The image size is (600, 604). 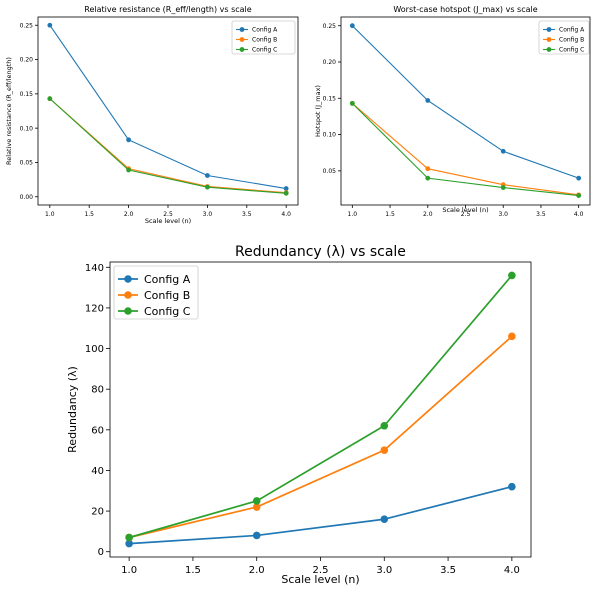 What do you see at coordinates (330, 171) in the screenshot?
I see `y-tick-label: 0.05` at bounding box center [330, 171].